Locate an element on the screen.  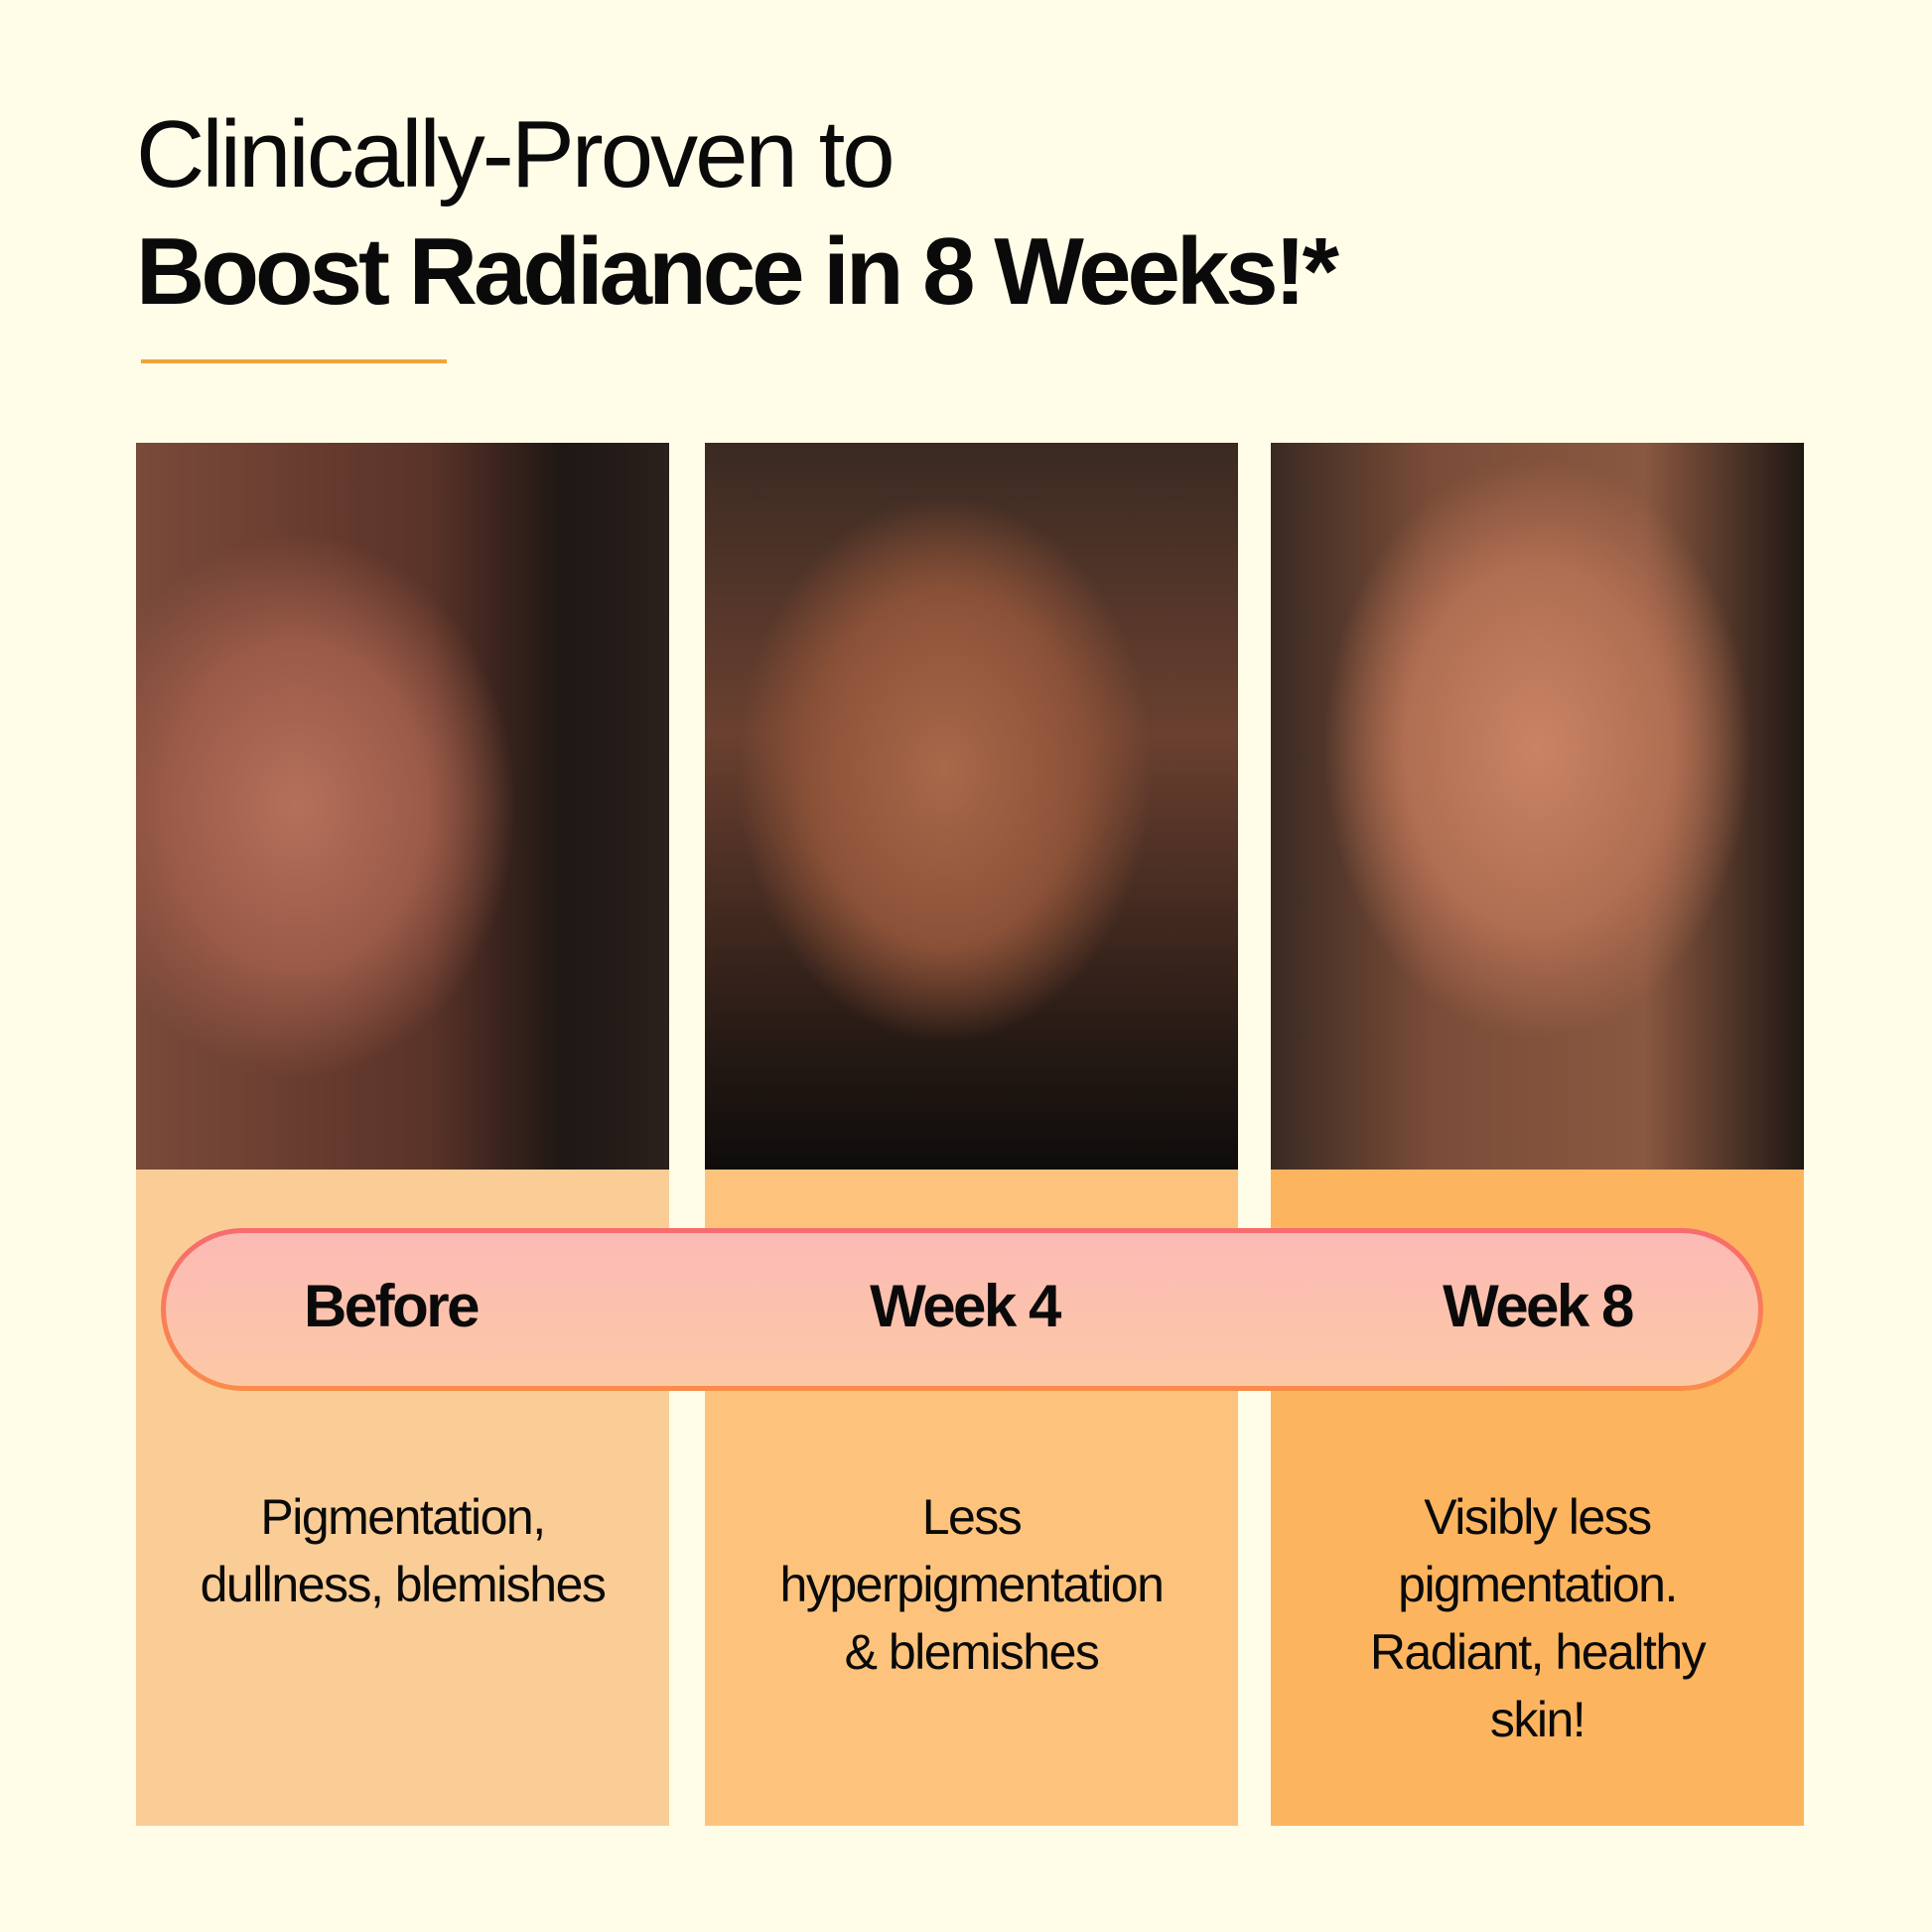
label-before: Before is located at coordinates (392, 1306).